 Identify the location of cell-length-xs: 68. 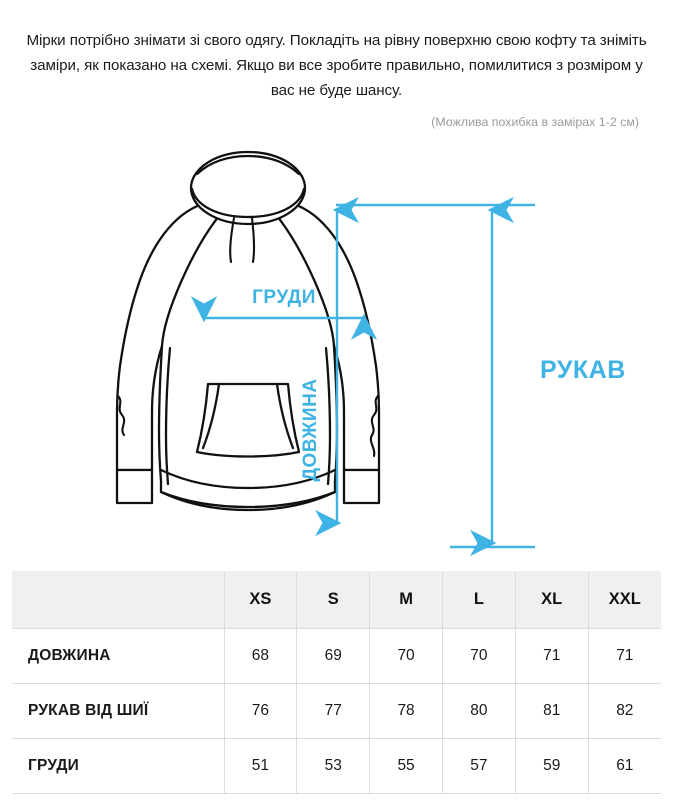
(261, 656).